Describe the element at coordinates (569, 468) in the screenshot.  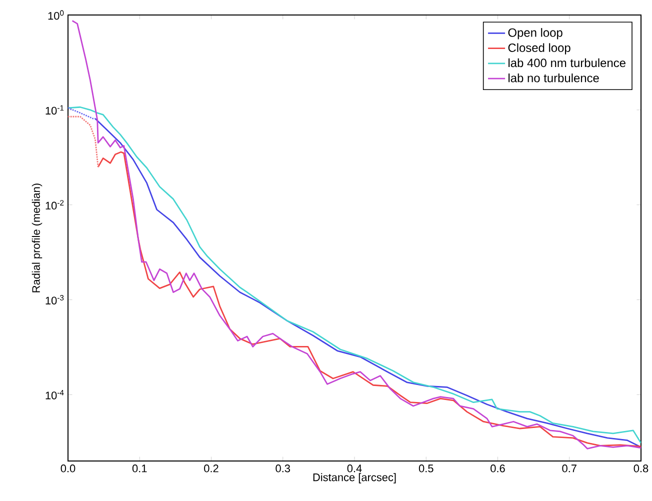
I see `x-tick-label: 0.7` at that location.